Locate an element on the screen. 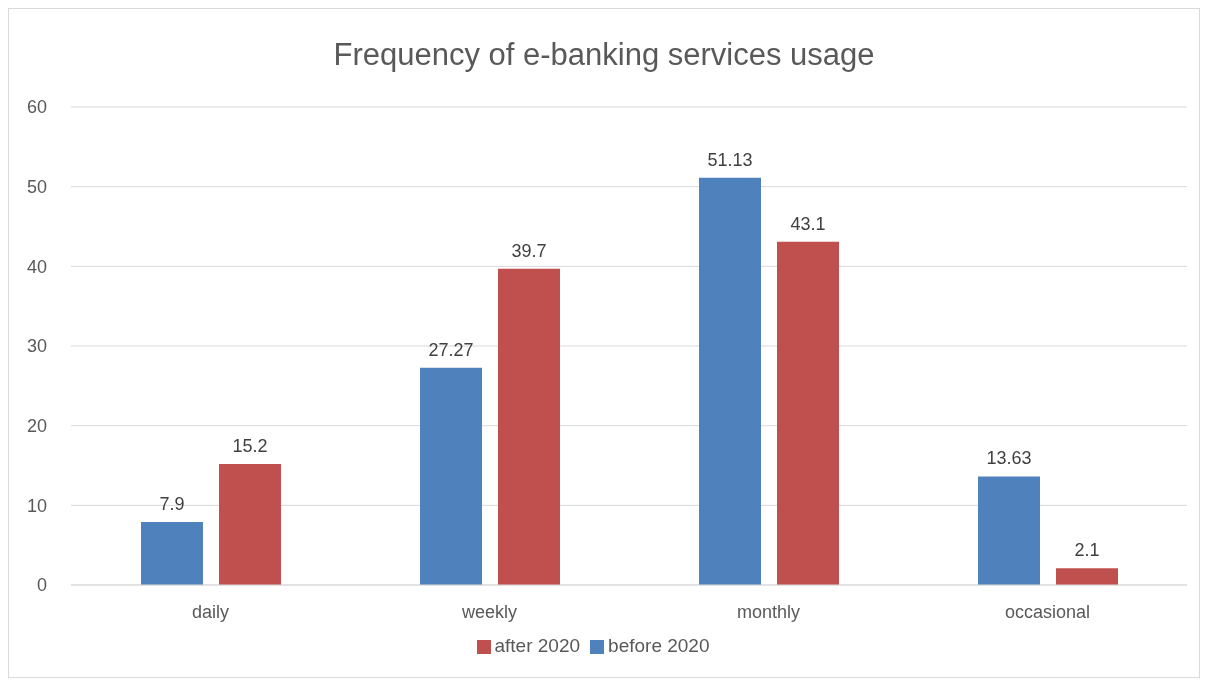 This screenshot has width=1207, height=684. x-tick-label: daily is located at coordinates (210, 611).